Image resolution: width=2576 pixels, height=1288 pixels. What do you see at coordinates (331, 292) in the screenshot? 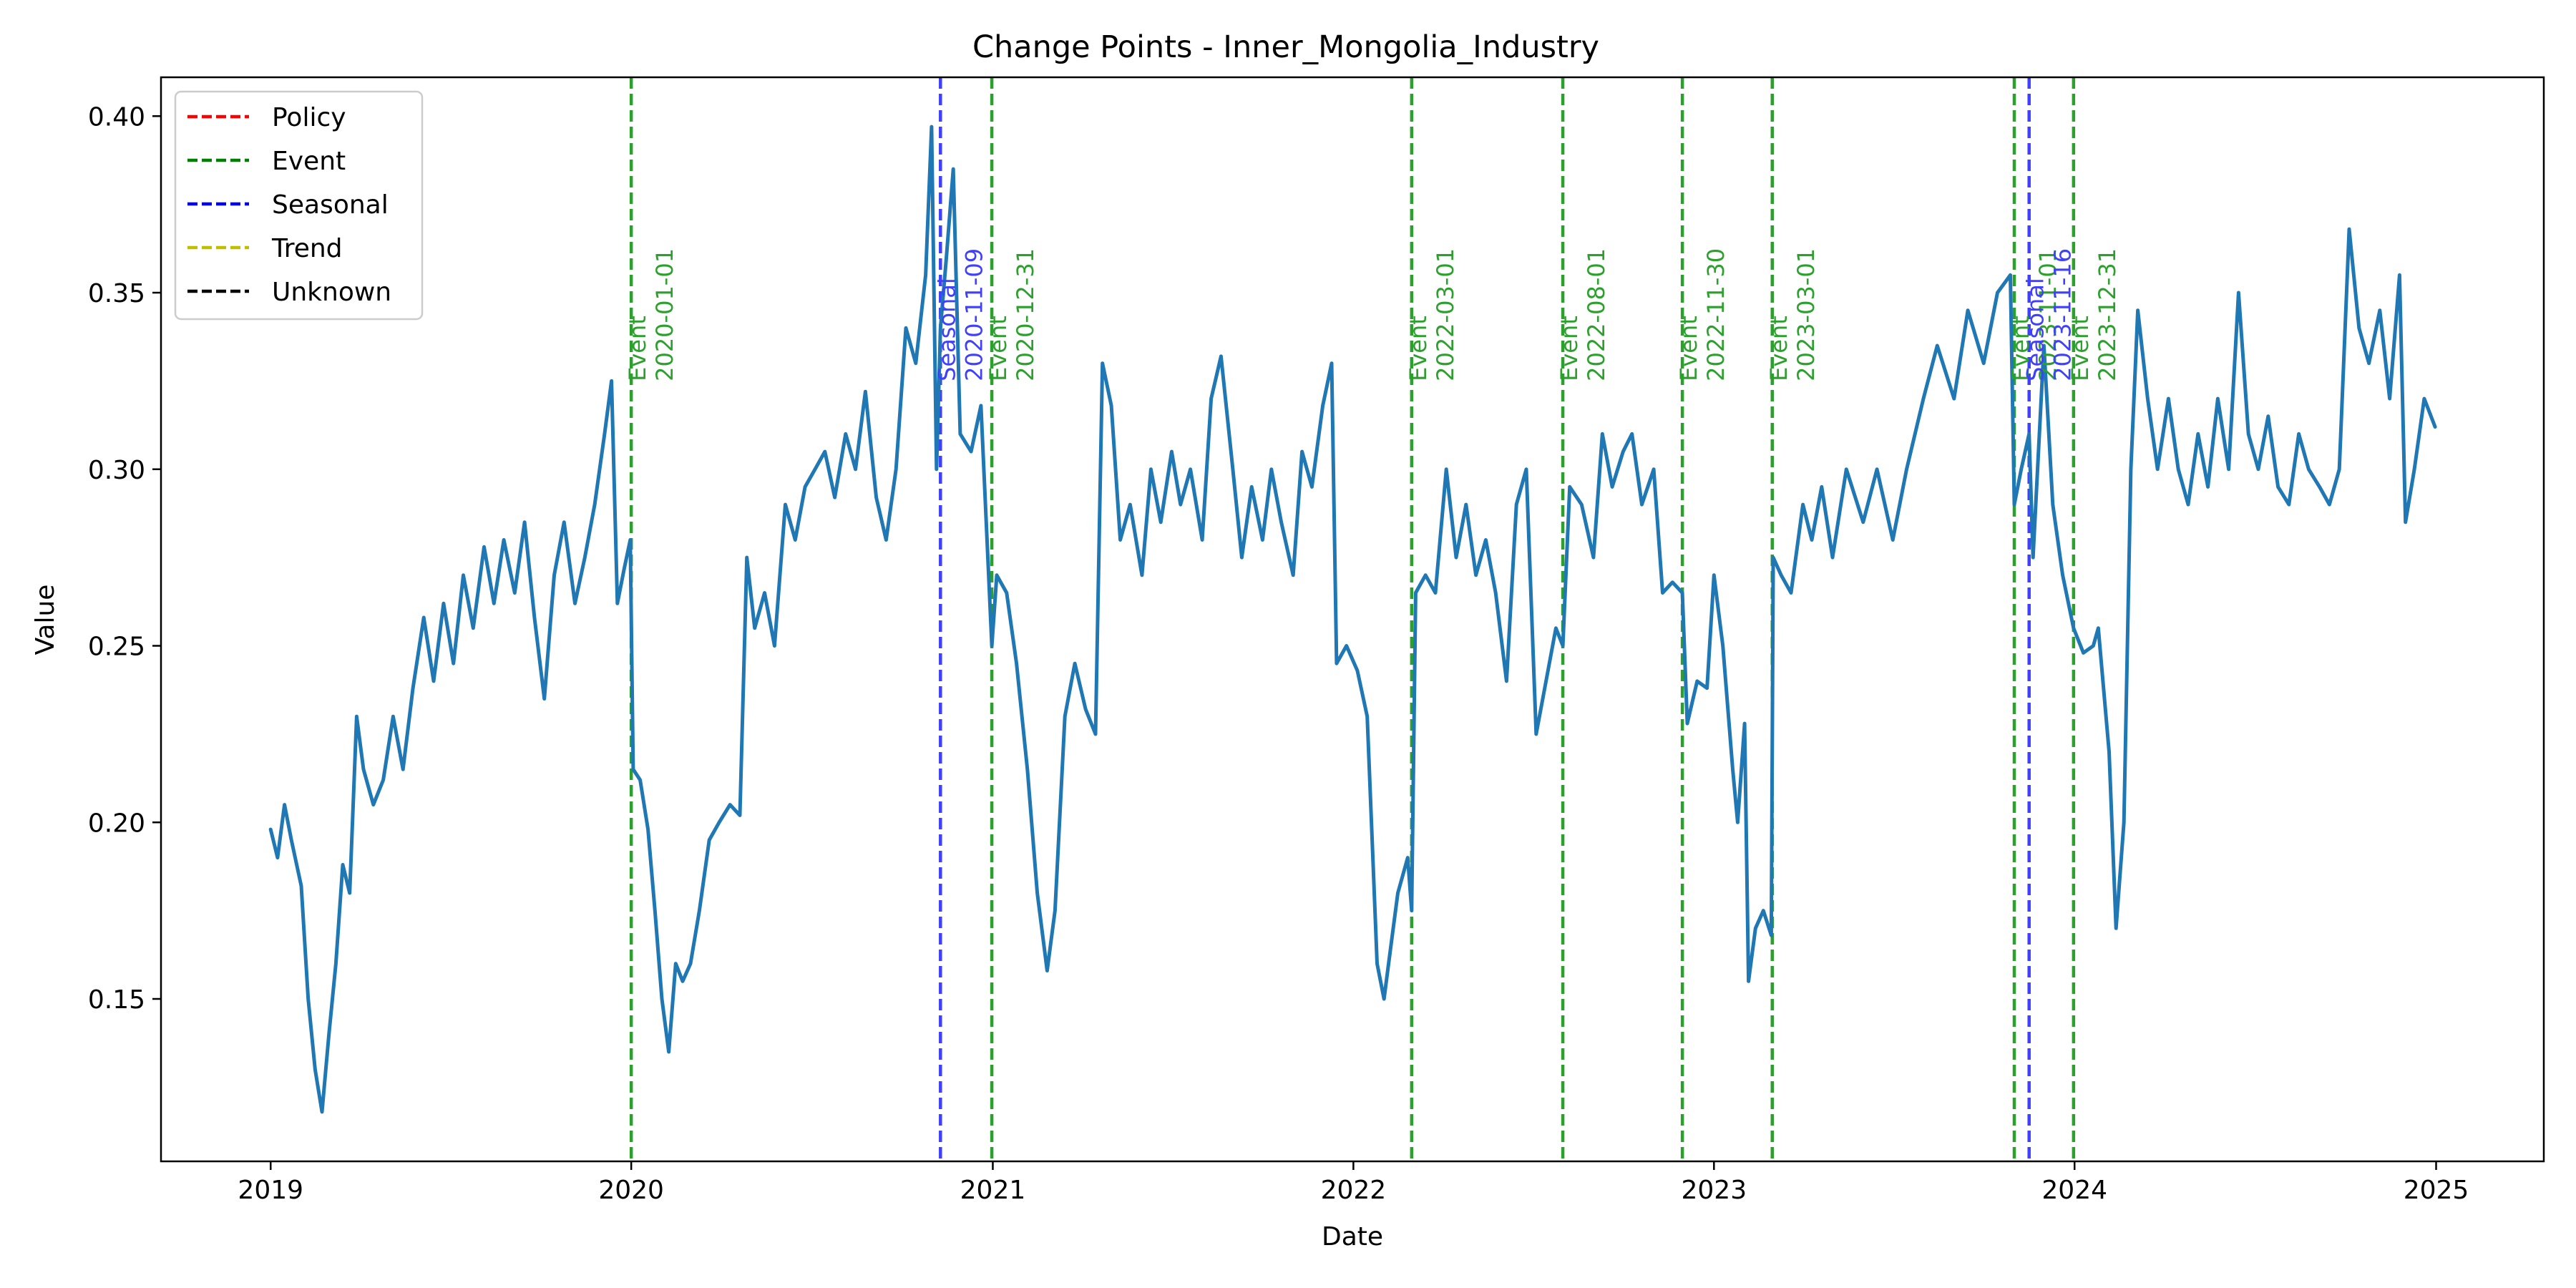
I see `legend-label: Unknown` at bounding box center [331, 292].